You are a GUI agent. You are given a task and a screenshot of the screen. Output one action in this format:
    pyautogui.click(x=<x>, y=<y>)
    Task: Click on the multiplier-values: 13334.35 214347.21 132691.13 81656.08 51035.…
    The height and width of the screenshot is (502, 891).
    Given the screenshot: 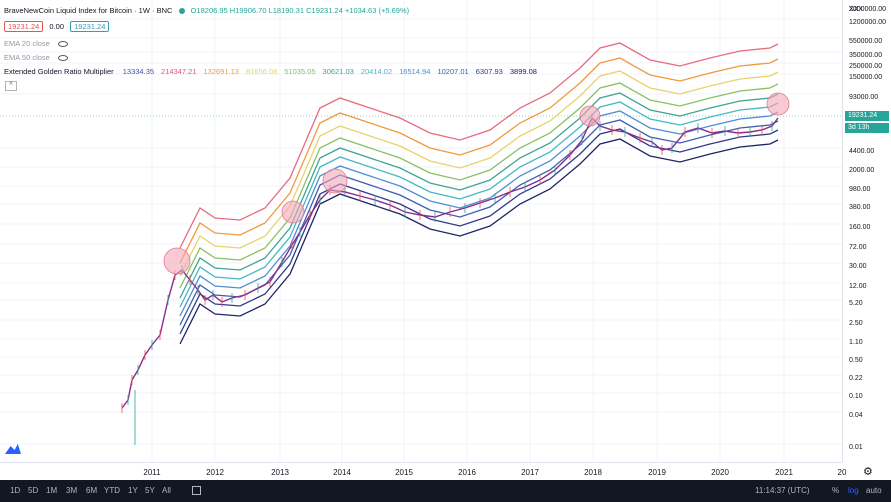 What is the action you would take?
    pyautogui.click(x=330, y=71)
    